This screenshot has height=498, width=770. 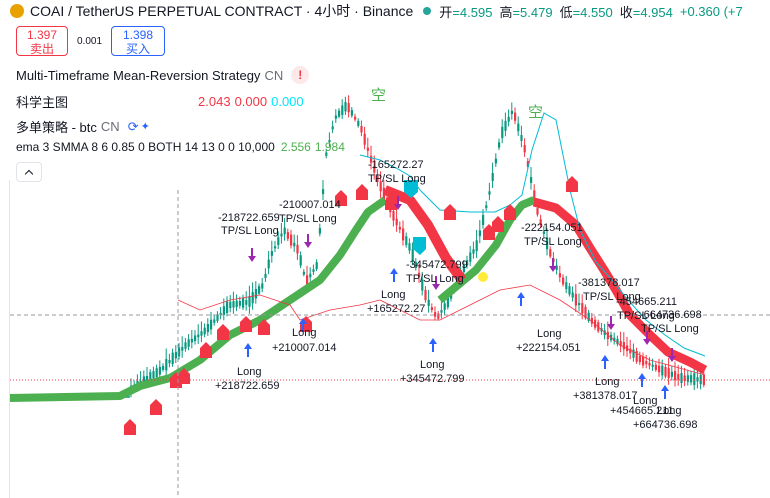 I want to click on buy-button: 1.398 买入, so click(x=138, y=41).